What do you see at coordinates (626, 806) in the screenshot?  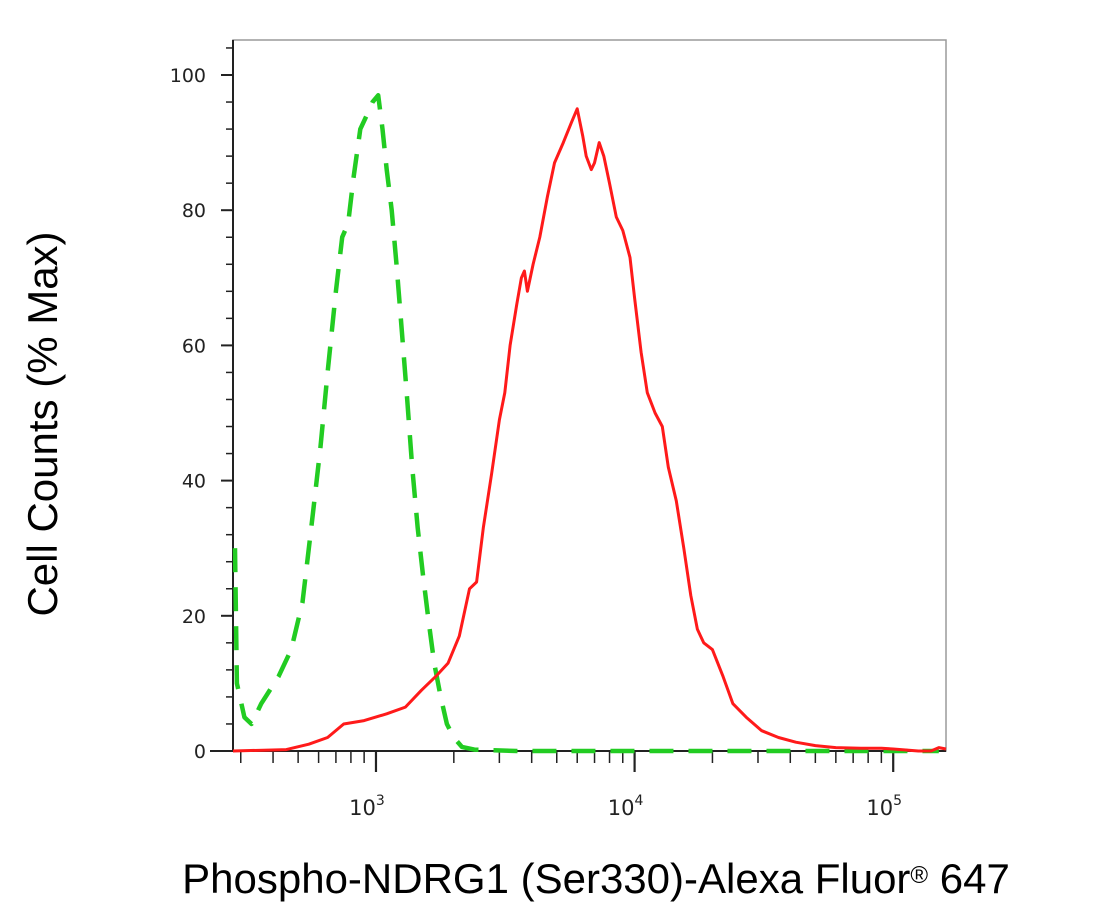 I see `x-tick-label: 10⁴` at bounding box center [626, 806].